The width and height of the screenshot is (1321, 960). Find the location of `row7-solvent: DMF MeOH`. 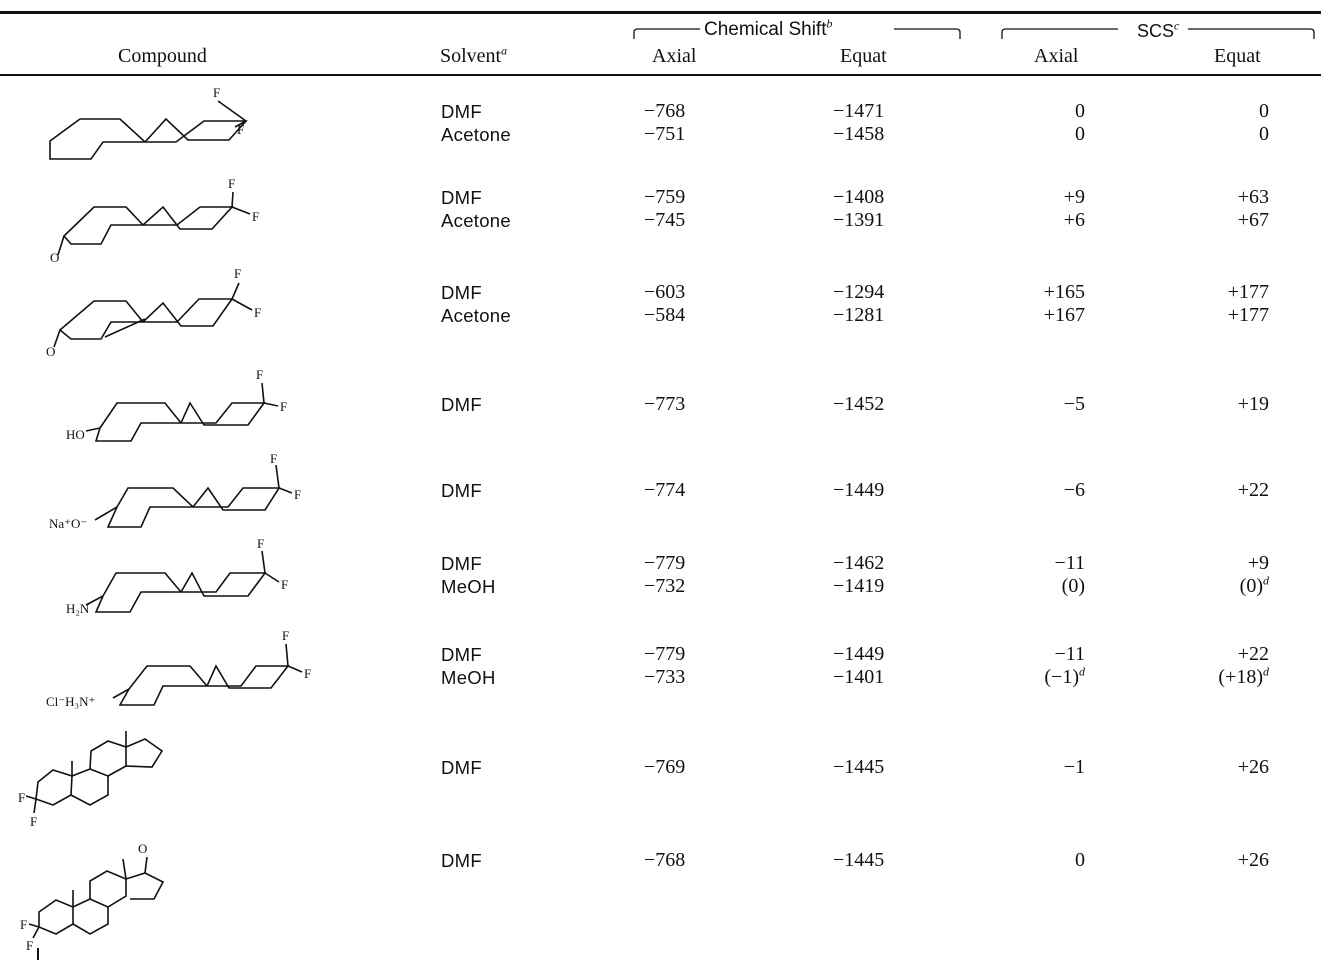

row7-solvent: DMF MeOH is located at coordinates (468, 666).